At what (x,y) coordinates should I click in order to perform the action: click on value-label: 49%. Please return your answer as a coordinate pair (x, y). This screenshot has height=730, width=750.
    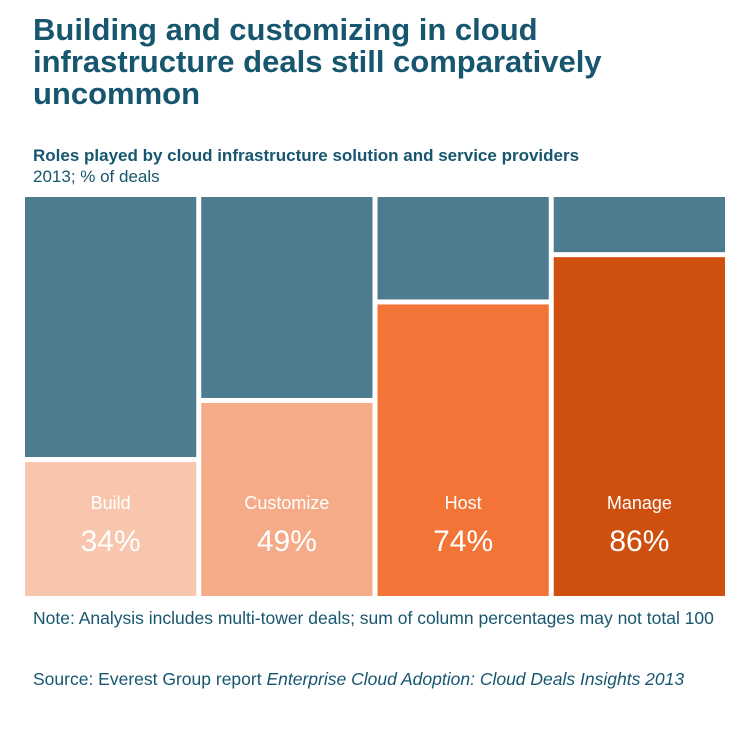
    Looking at the image, I should click on (287, 541).